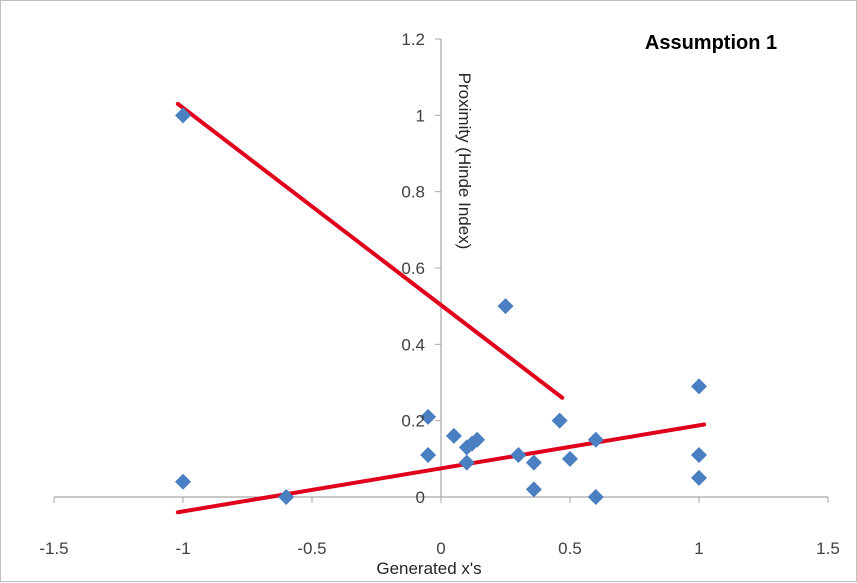 The height and width of the screenshot is (583, 857). I want to click on y-tick-label: 1.2, so click(413, 39).